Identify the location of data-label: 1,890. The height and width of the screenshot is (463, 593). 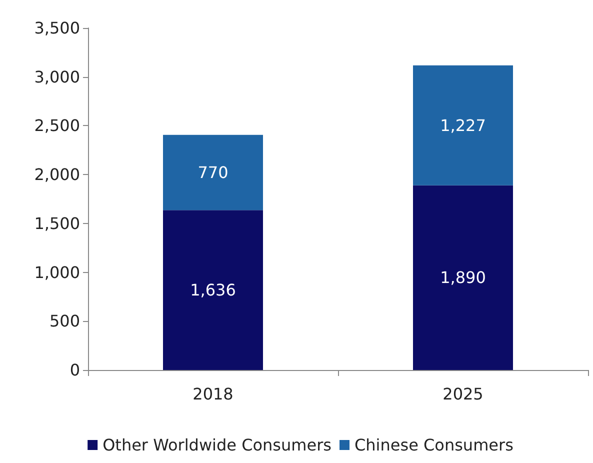
(463, 278).